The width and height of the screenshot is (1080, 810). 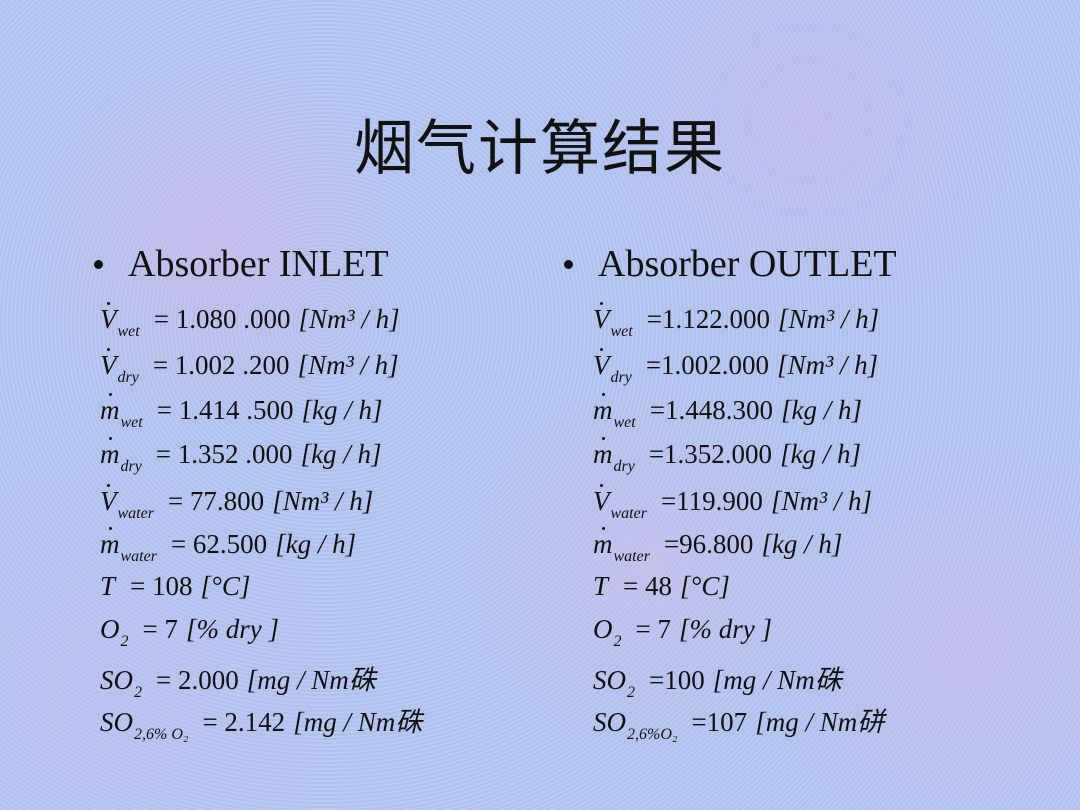 I want to click on equation-value: =1.002.000, so click(x=707, y=365).